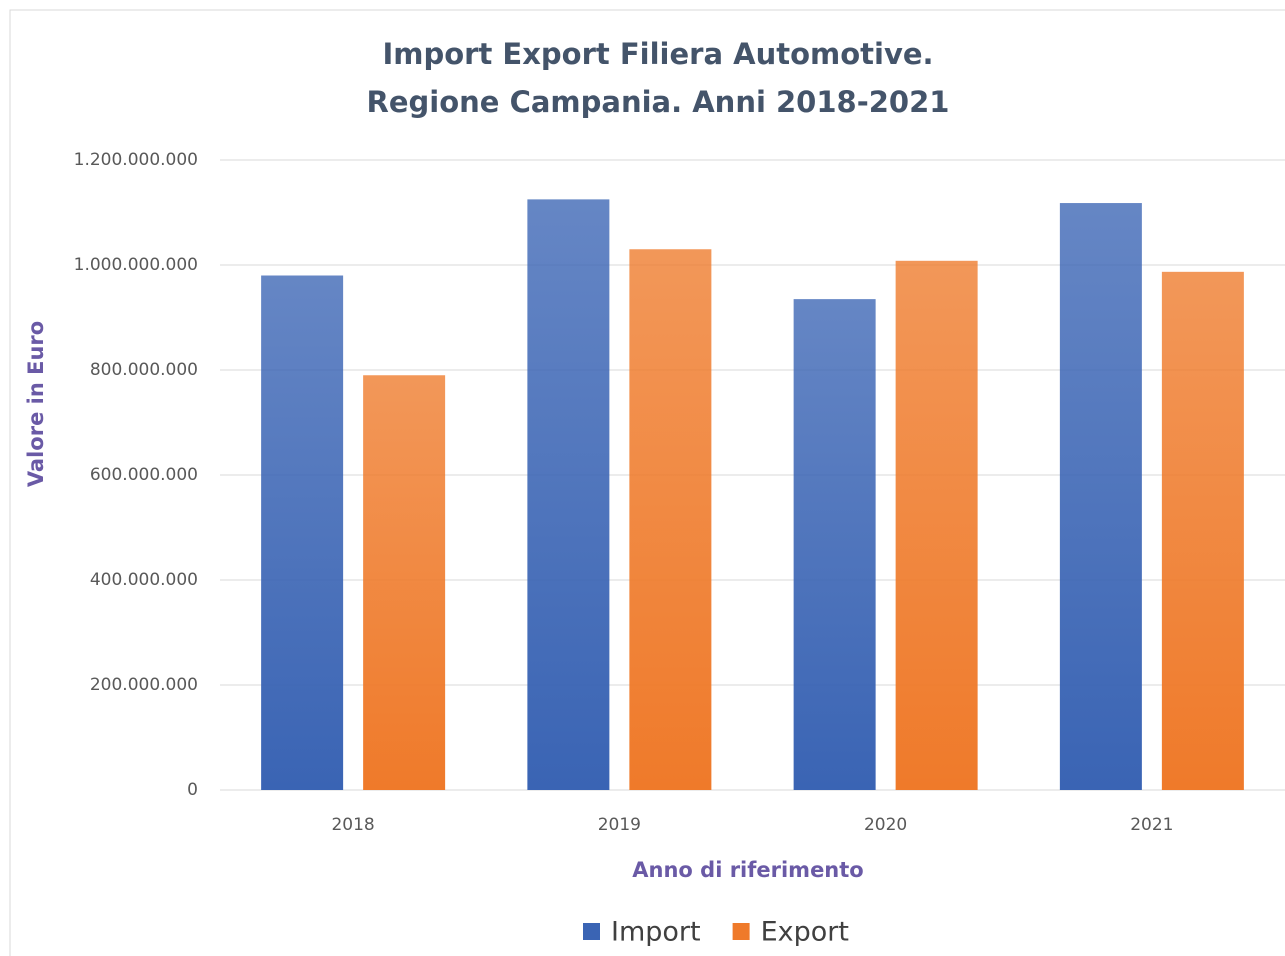 This screenshot has height=956, width=1285. What do you see at coordinates (1151, 825) in the screenshot?
I see `x-tick-label: 2021` at bounding box center [1151, 825].